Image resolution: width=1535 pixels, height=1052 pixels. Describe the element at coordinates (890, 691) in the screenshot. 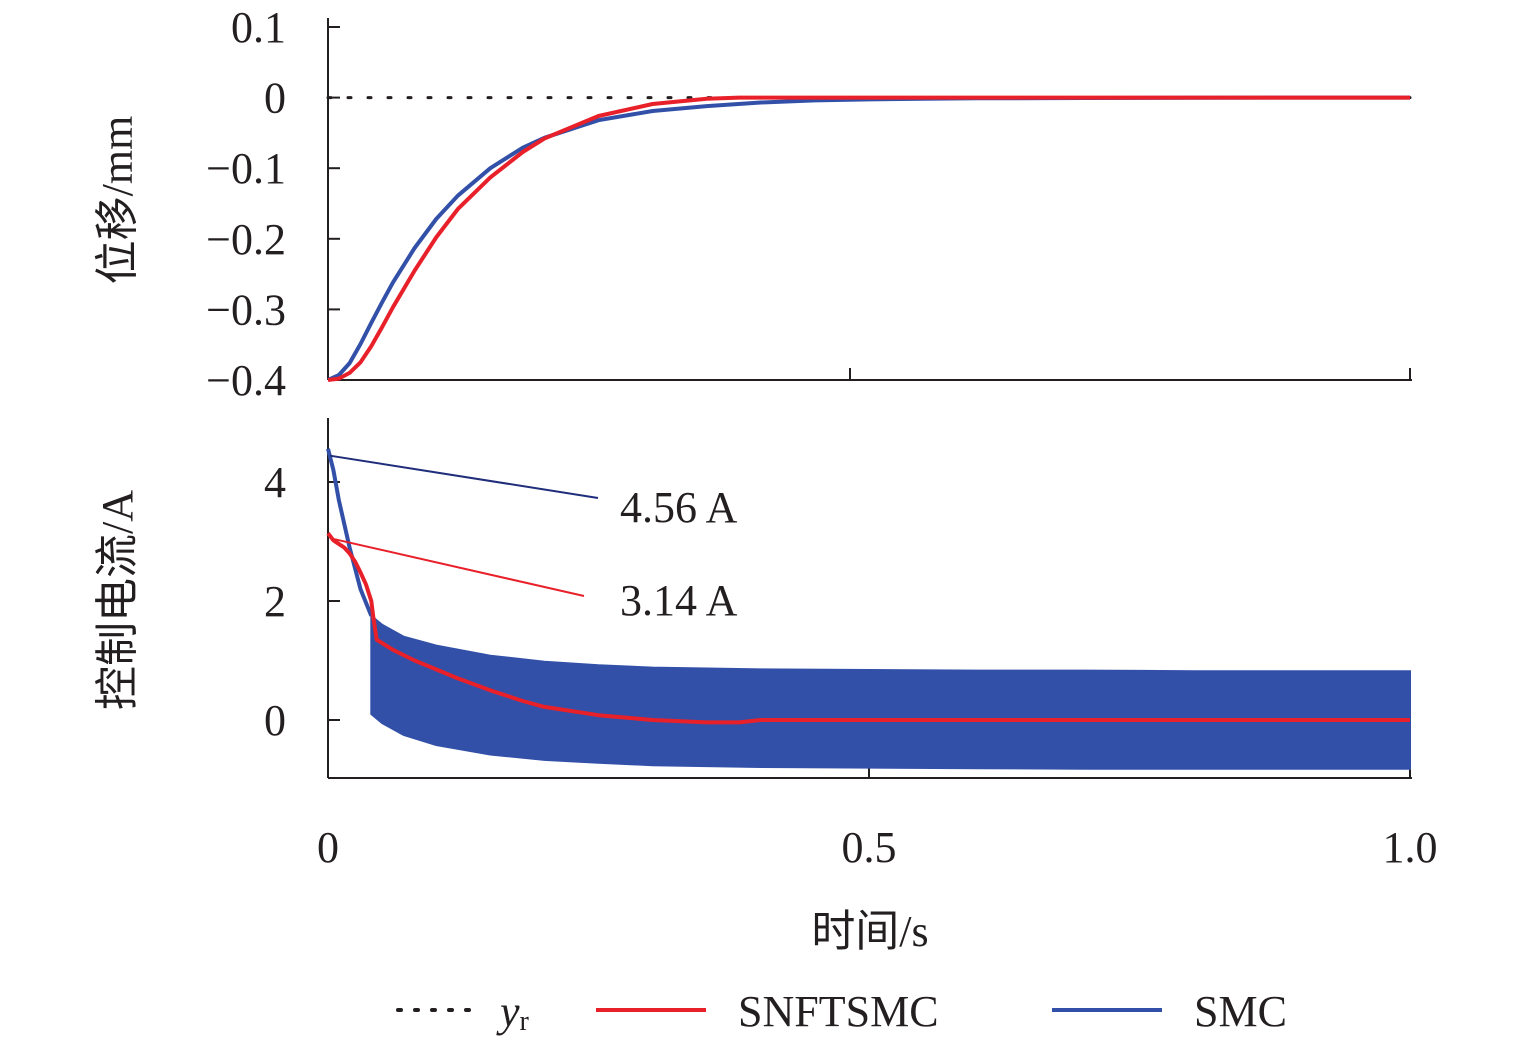

I see `bottom-series-smc-oscillation-band` at that location.